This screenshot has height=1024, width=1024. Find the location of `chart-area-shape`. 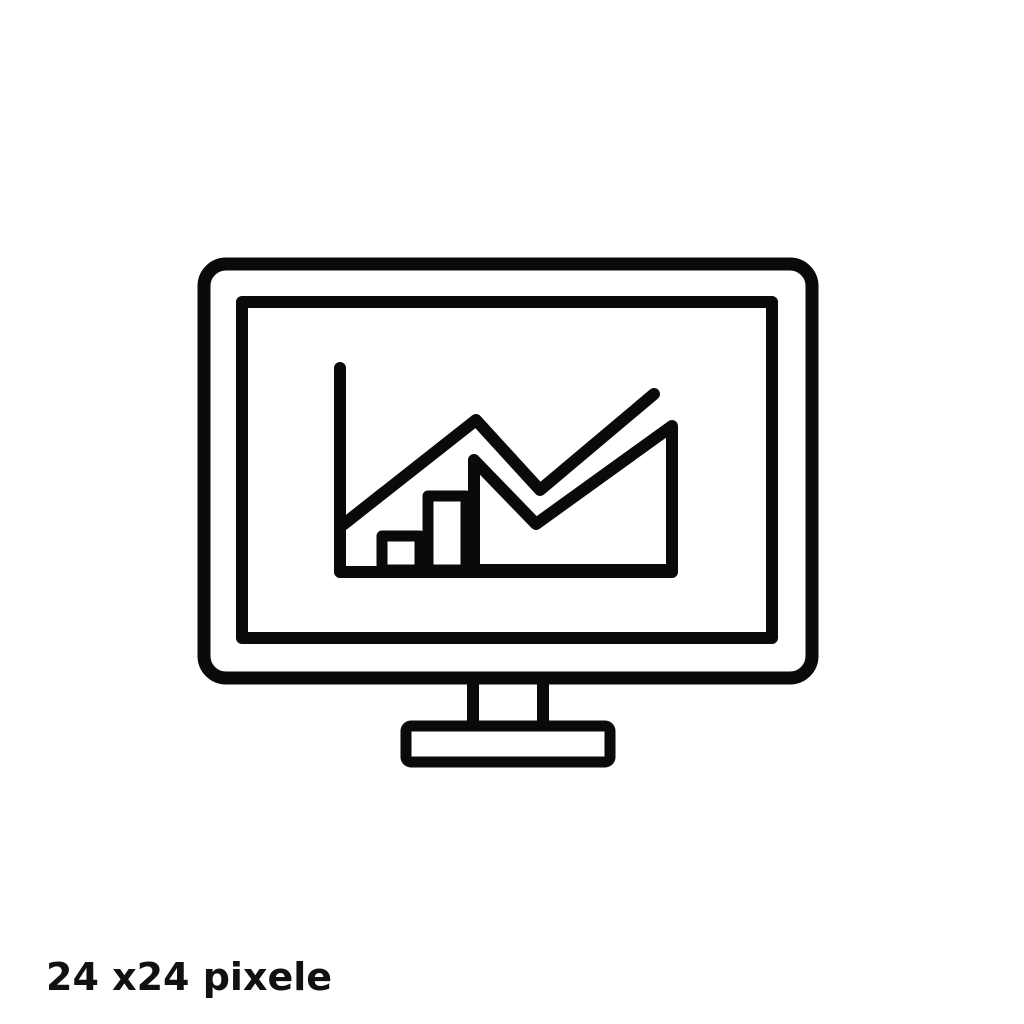

chart-area-shape is located at coordinates (573, 498).